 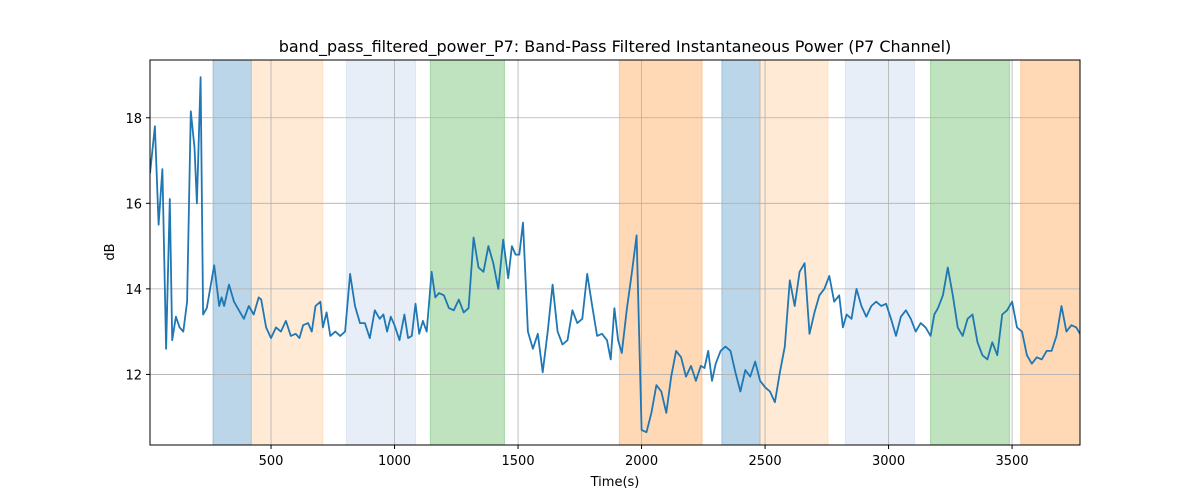 I want to click on x-axis: 500 1000 1500 2000 2500 3000 3500, so click(x=644, y=457).